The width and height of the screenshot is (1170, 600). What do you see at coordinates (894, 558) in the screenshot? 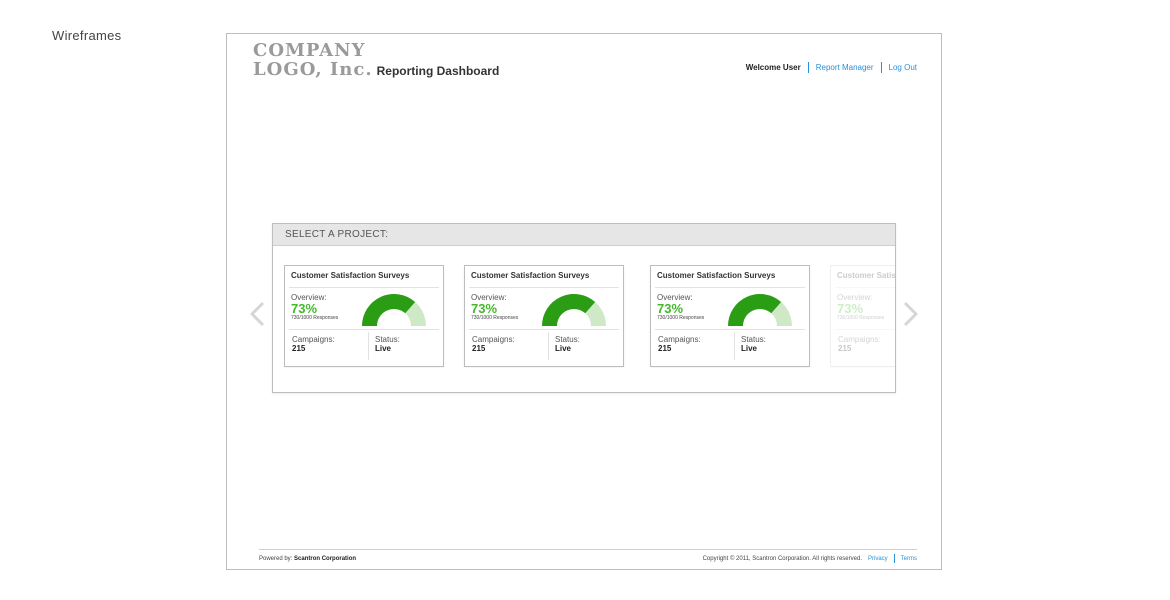
I see `footer-separator` at bounding box center [894, 558].